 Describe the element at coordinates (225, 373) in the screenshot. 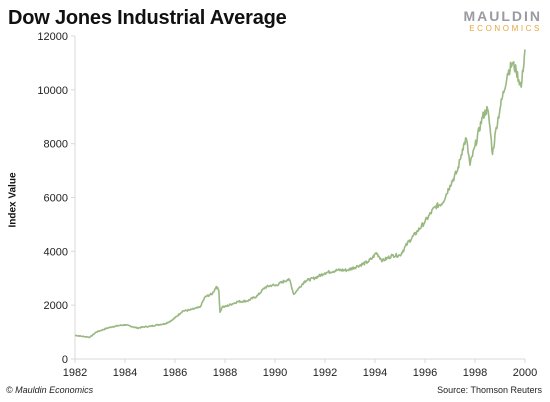

I see `x-tick-label: 1988` at that location.